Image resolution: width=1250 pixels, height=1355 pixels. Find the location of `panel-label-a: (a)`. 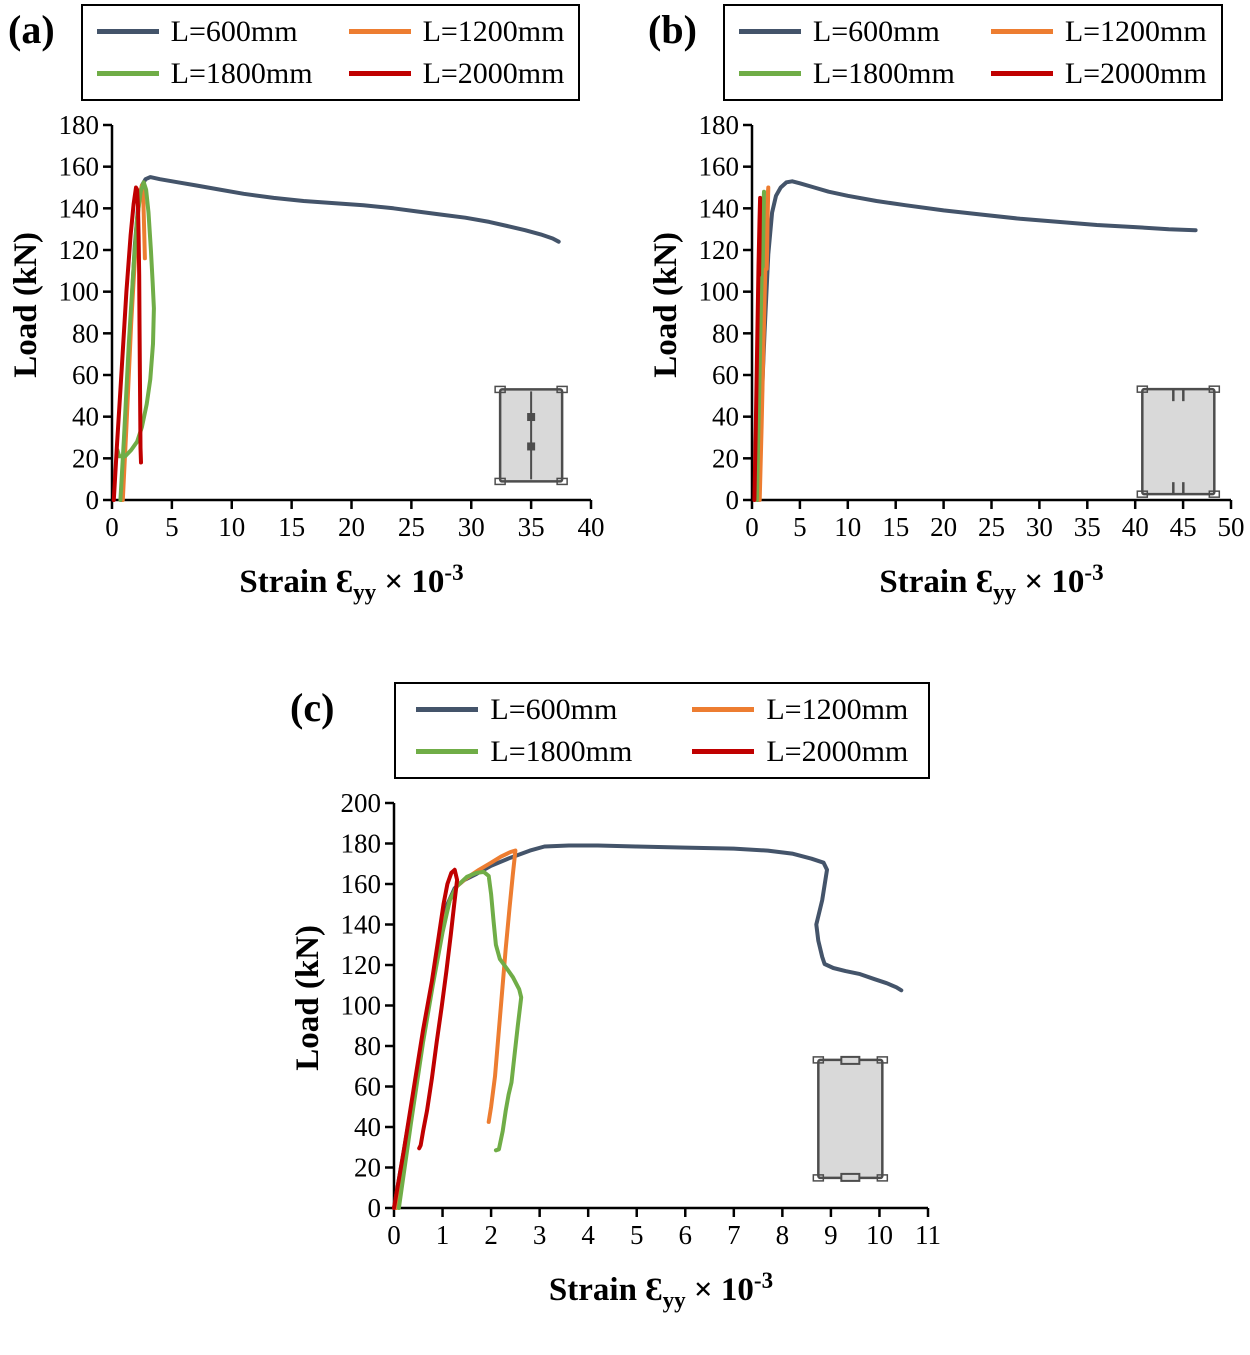

panel-label-a: (a) is located at coordinates (31, 29).